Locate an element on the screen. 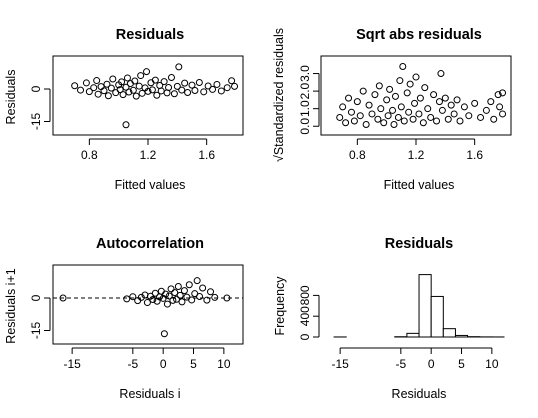 This screenshot has width=538, height=418. chart-title: Autocorrelation is located at coordinates (150, 244).